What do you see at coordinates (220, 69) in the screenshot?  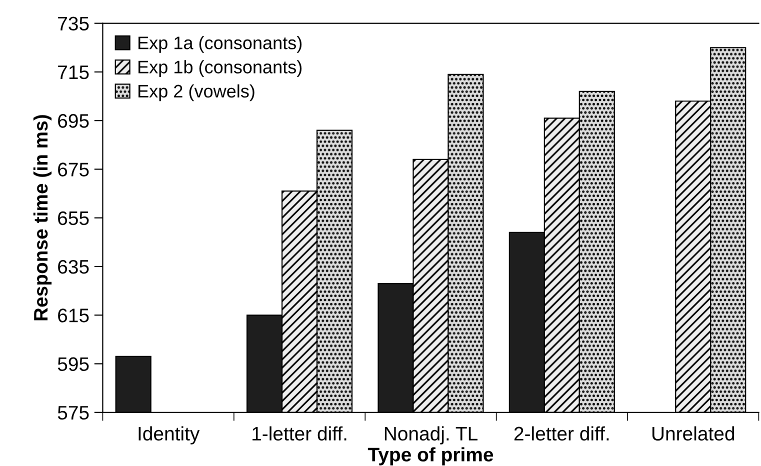 I see `legend-label: Exp 1b (consonants)` at bounding box center [220, 69].